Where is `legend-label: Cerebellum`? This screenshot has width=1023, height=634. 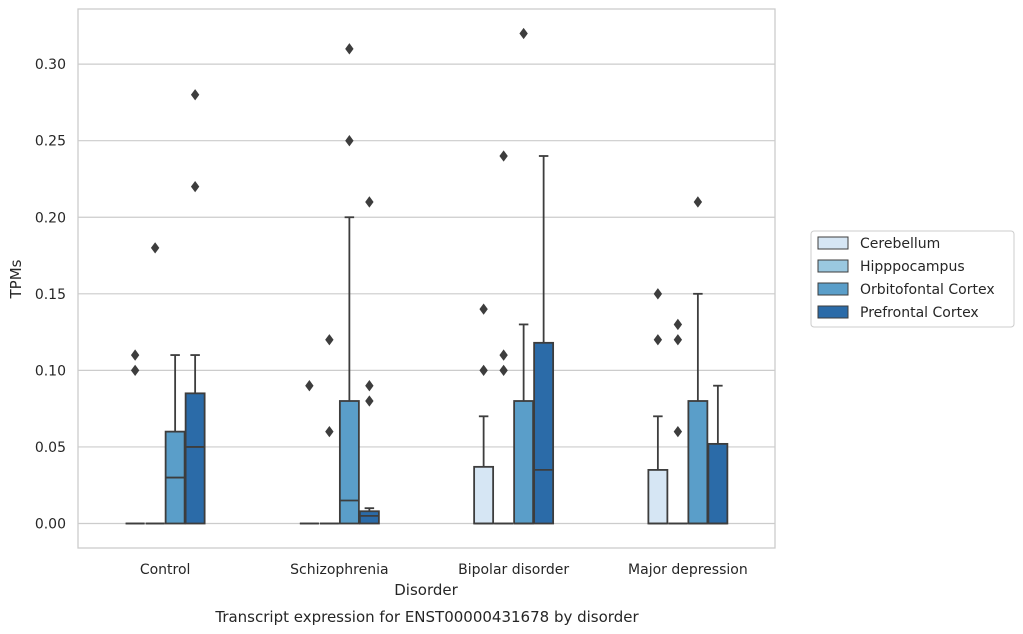
legend-label: Cerebellum is located at coordinates (900, 244).